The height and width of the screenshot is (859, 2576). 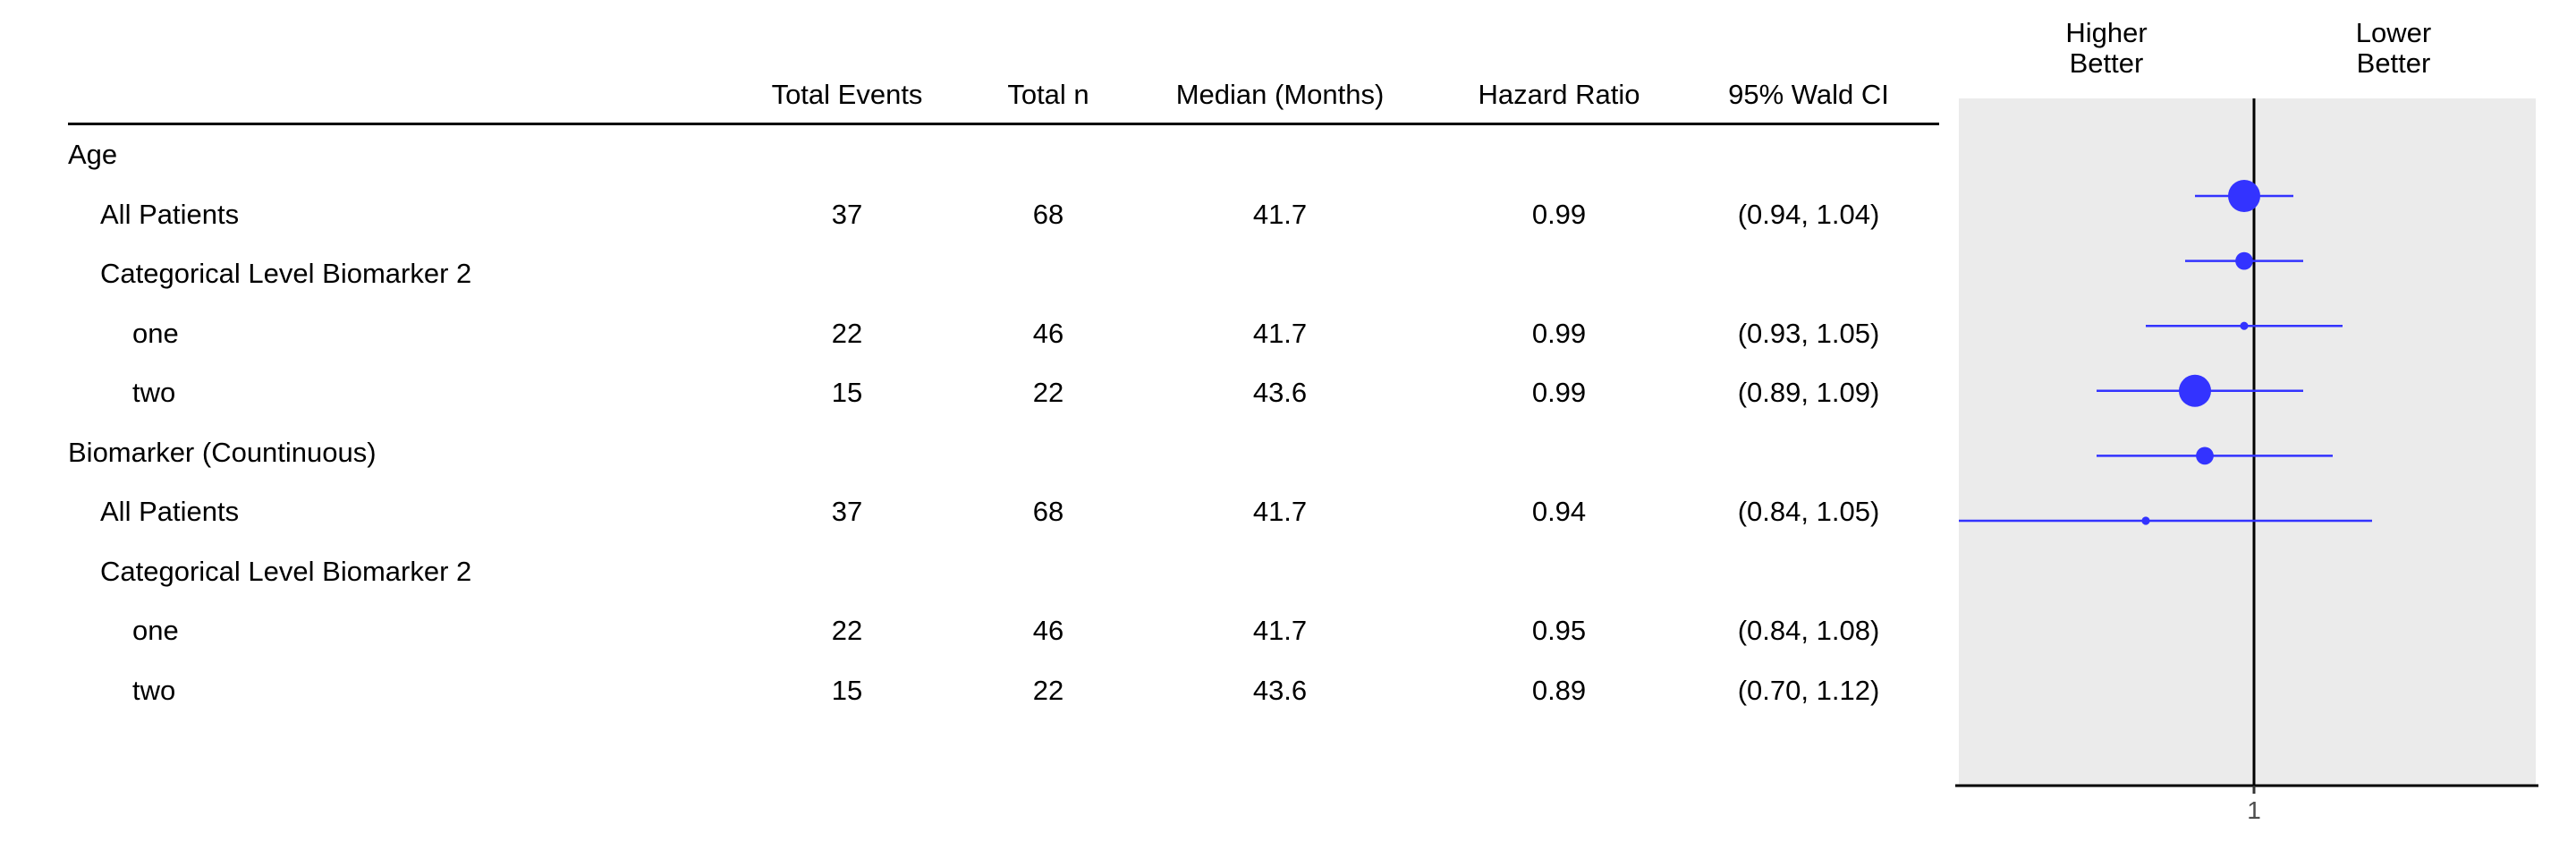 What do you see at coordinates (1559, 630) in the screenshot?
I see `cell-hr-text: 0.95` at bounding box center [1559, 630].